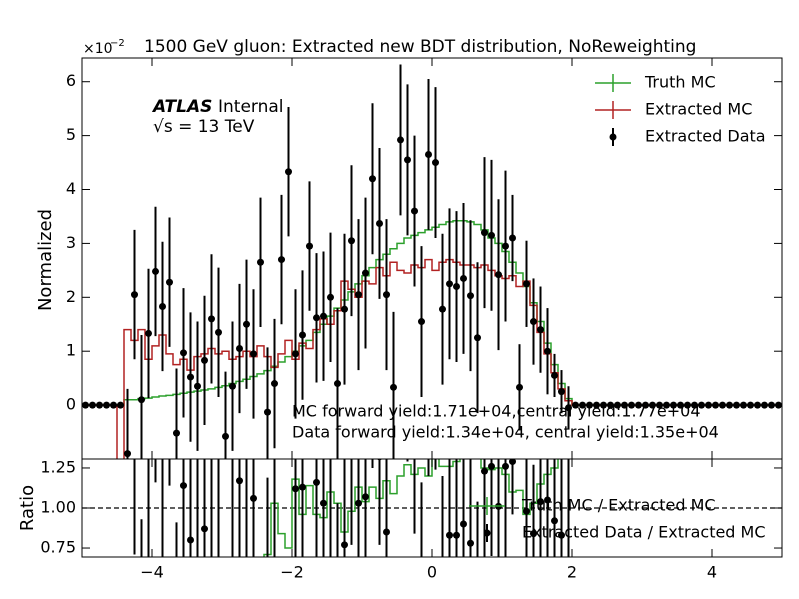 The height and width of the screenshot is (599, 799). Describe the element at coordinates (71, 242) in the screenshot. I see `y-tick-label: 3` at that location.